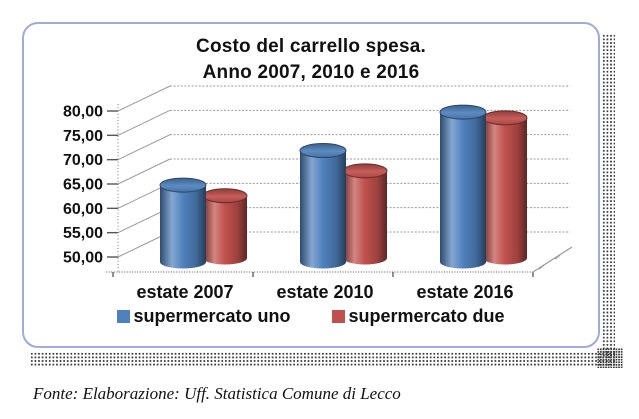 This screenshot has height=419, width=639. I want to click on y-tick-label: 60,00, so click(83, 209).